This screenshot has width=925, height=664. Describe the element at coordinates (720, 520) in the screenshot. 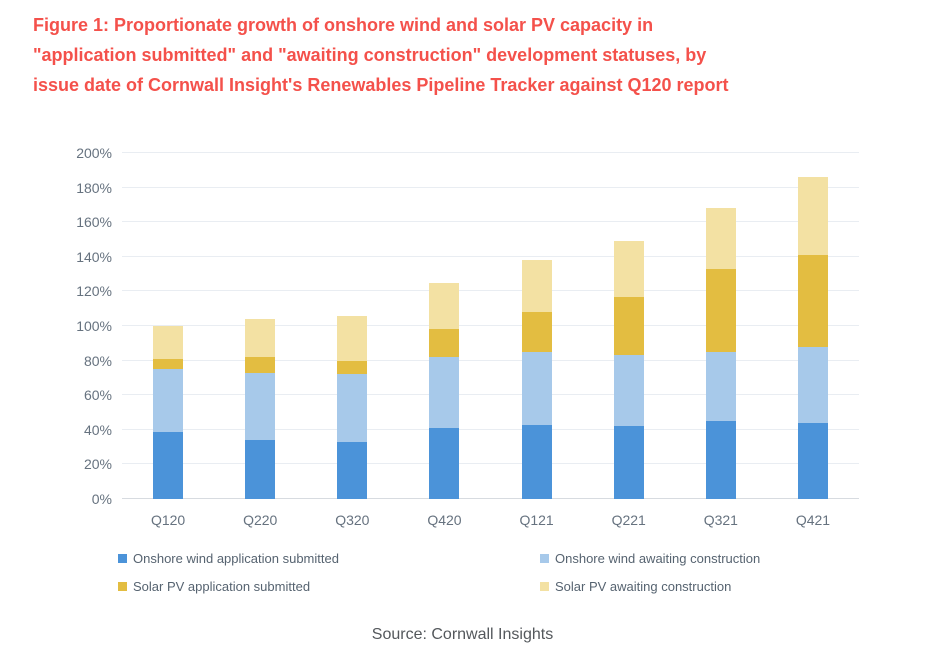

I see `x-tick-label-Q321: Q321` at that location.